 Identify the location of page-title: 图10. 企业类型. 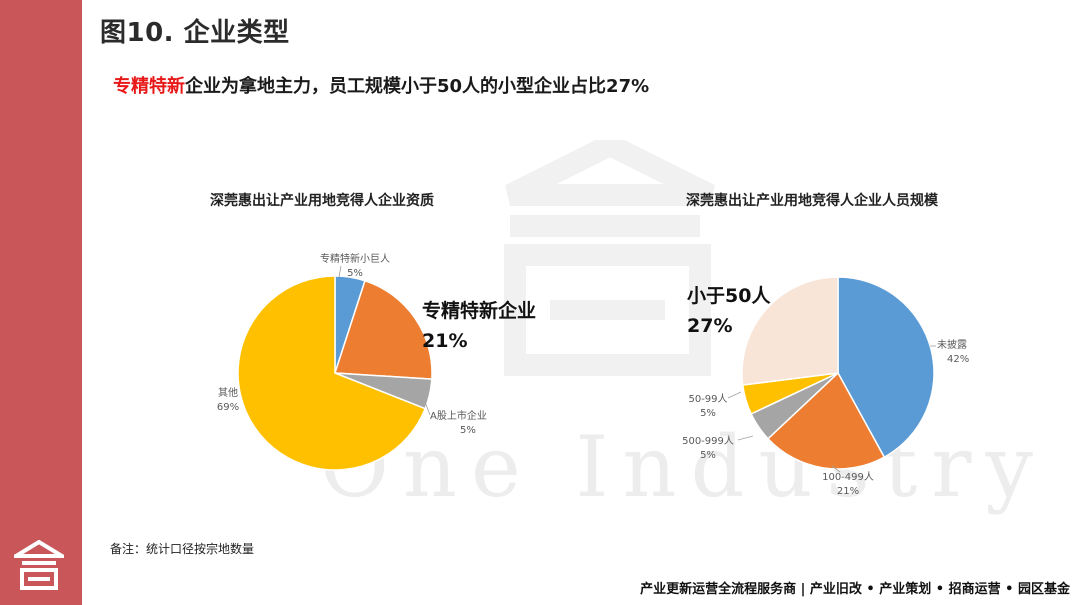
(195, 33).